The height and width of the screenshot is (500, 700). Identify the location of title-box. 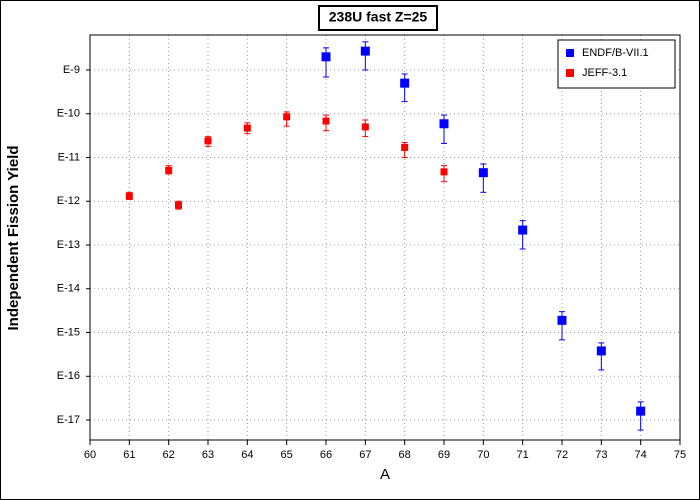
(378, 18).